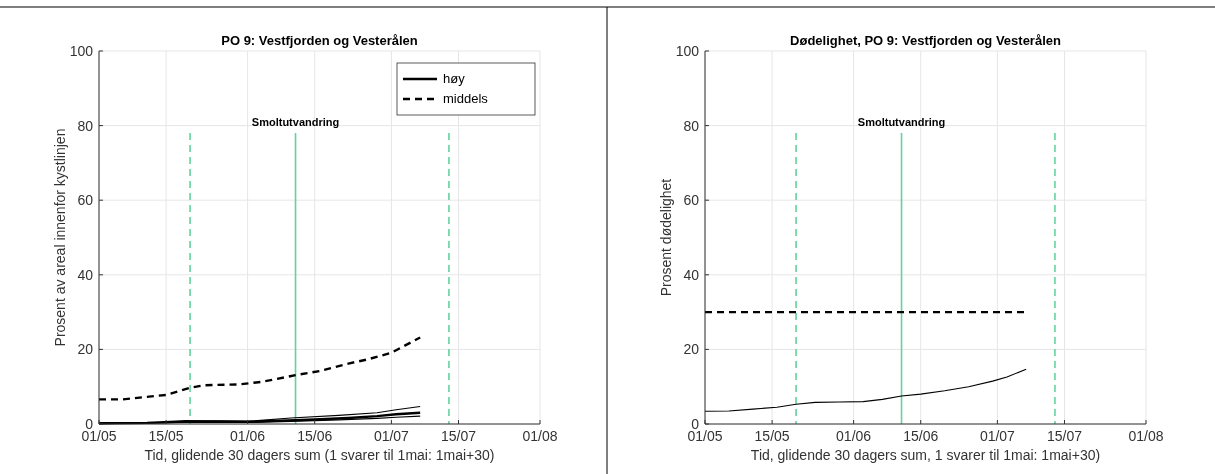  Describe the element at coordinates (466, 98) in the screenshot. I see `legend-label: middels` at that location.